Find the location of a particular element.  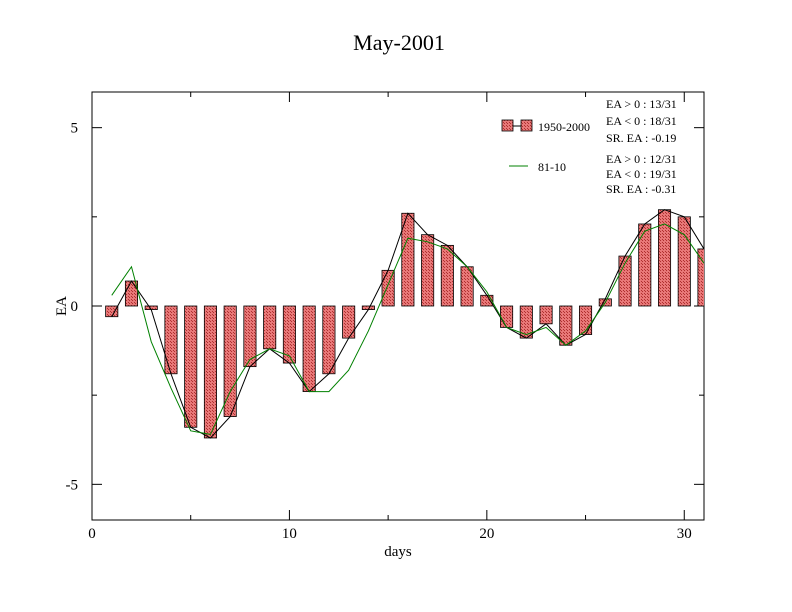

chart-title: May-2001 is located at coordinates (399, 42).